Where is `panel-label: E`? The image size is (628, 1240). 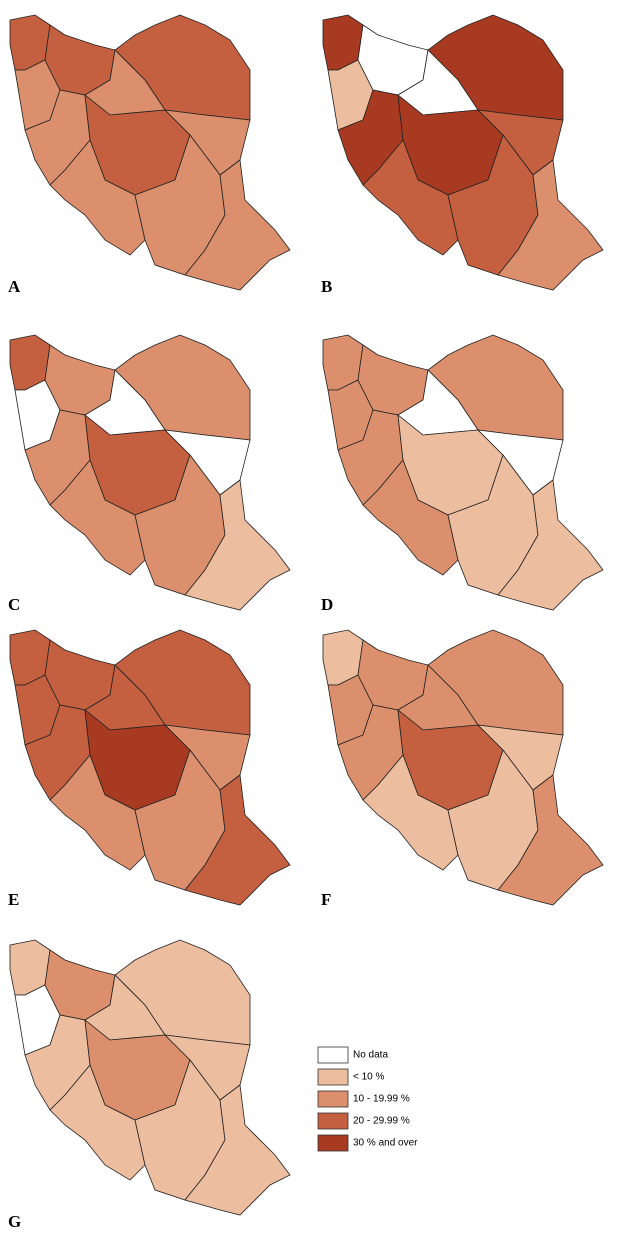 panel-label: E is located at coordinates (13, 899).